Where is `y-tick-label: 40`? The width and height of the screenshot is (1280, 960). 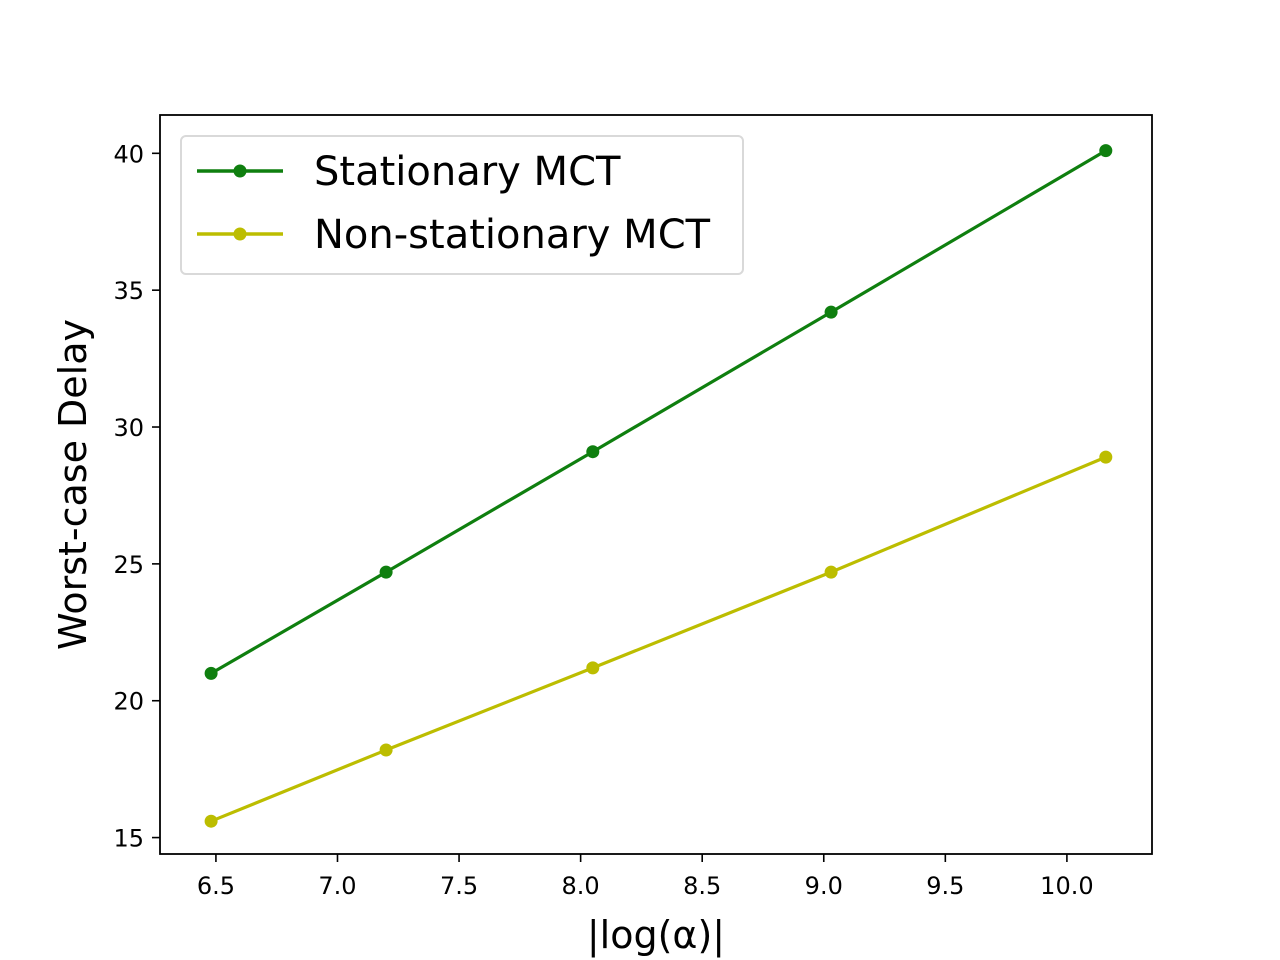
y-tick-label: 40 is located at coordinates (128, 154).